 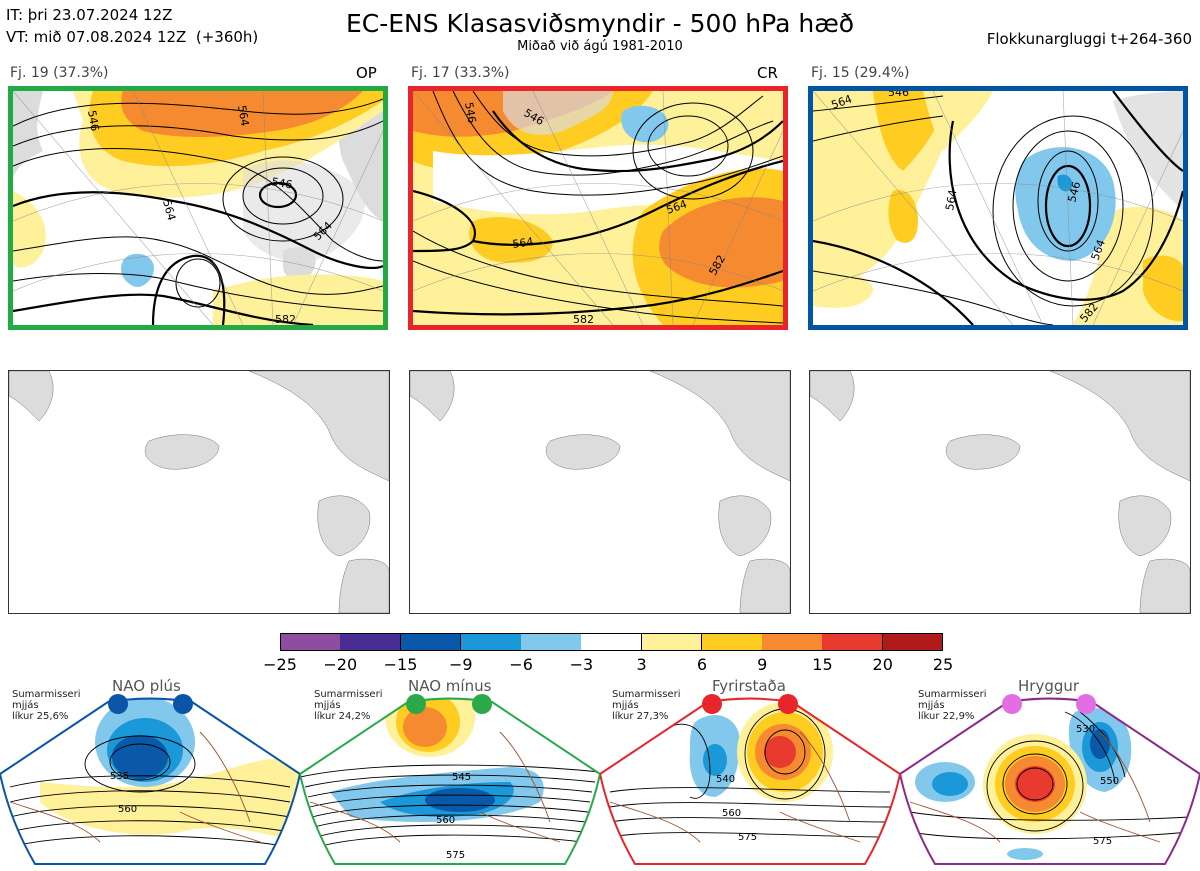 I want to click on empty-map-1-svg, so click(x=199, y=492).